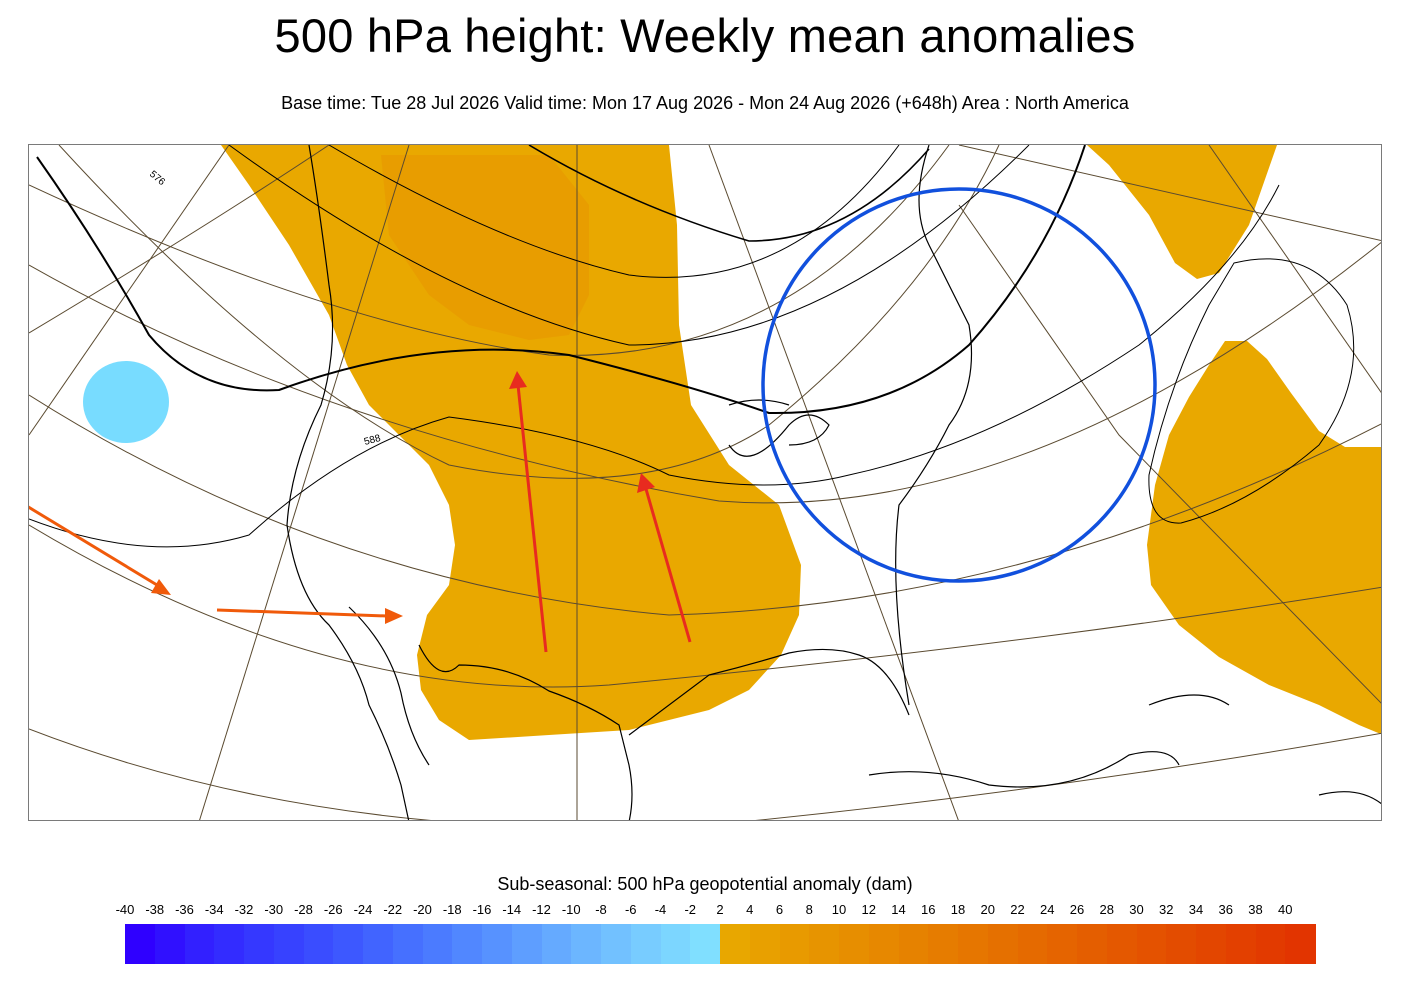  I want to click on legend-tick-label: 38, so click(1255, 909).